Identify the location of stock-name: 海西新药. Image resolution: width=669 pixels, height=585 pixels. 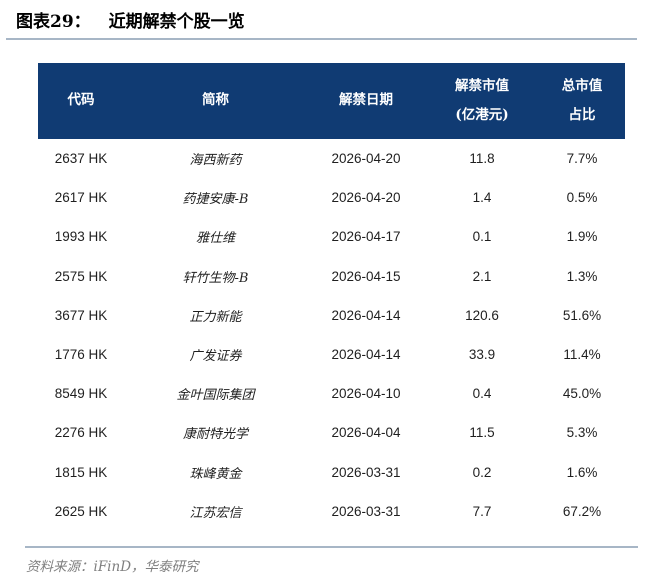
(215, 161).